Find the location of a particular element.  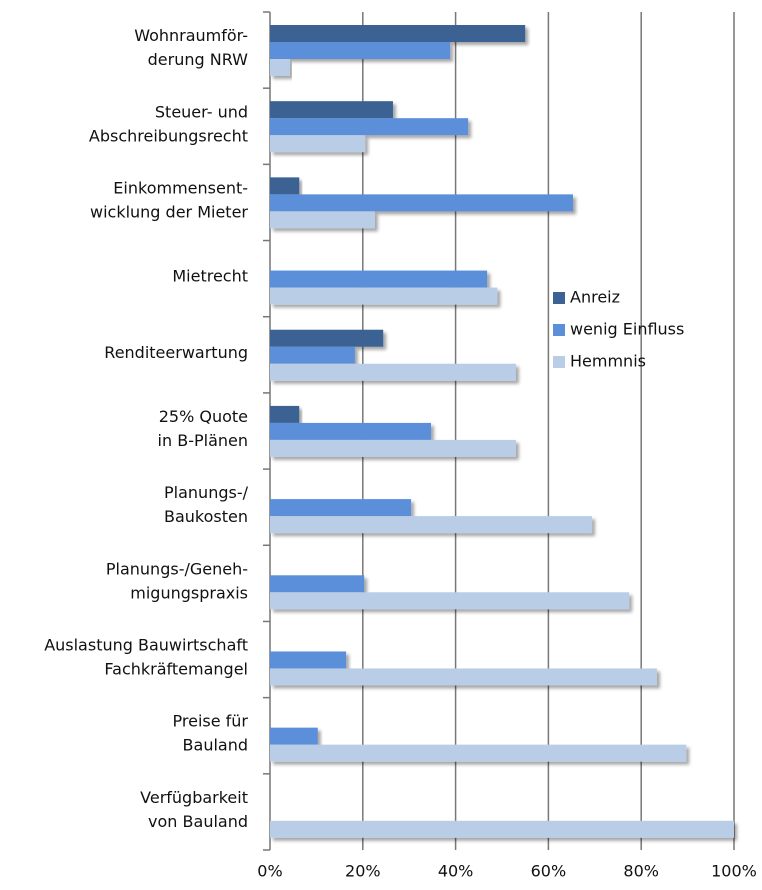

label-line: migungspraxis is located at coordinates (189, 592).